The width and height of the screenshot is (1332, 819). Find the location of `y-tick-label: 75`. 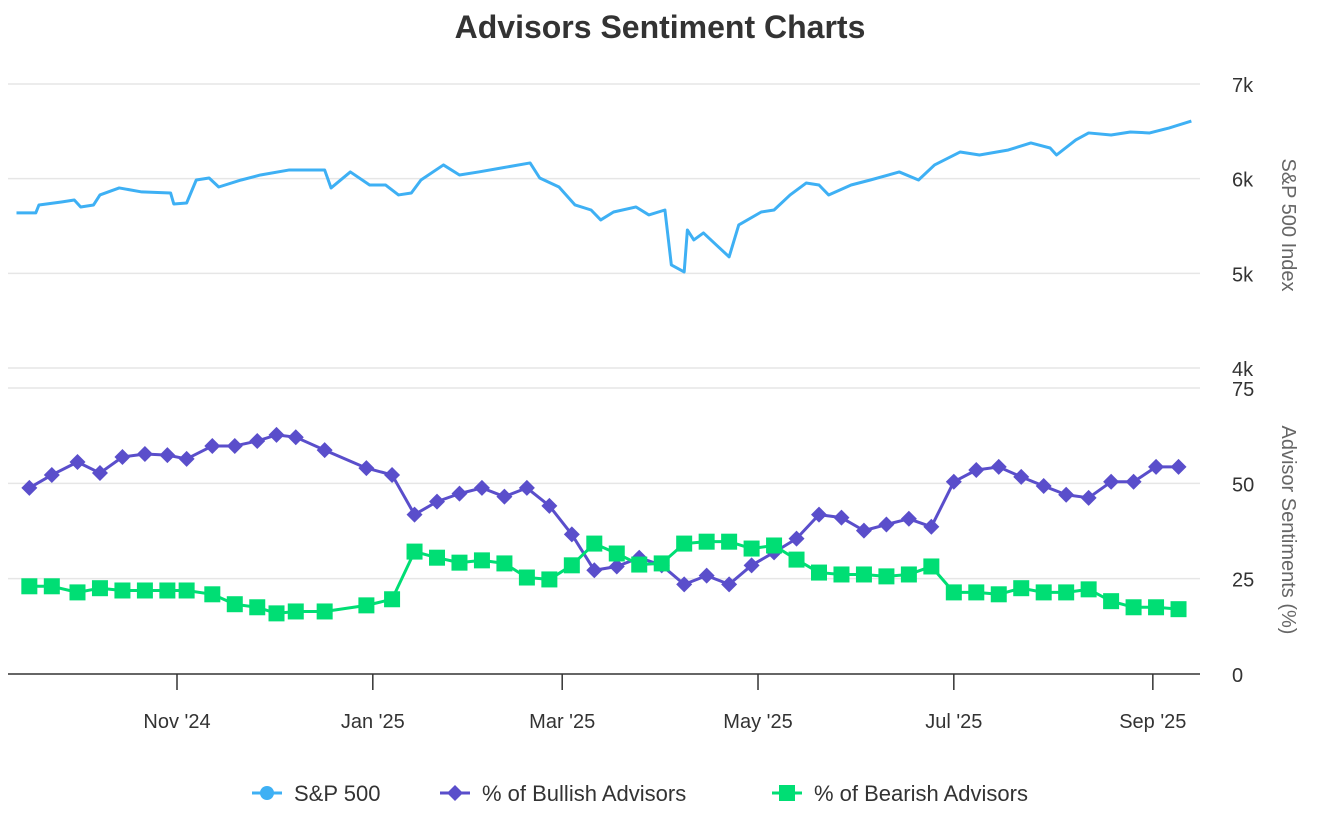

y-tick-label: 75 is located at coordinates (1243, 390).